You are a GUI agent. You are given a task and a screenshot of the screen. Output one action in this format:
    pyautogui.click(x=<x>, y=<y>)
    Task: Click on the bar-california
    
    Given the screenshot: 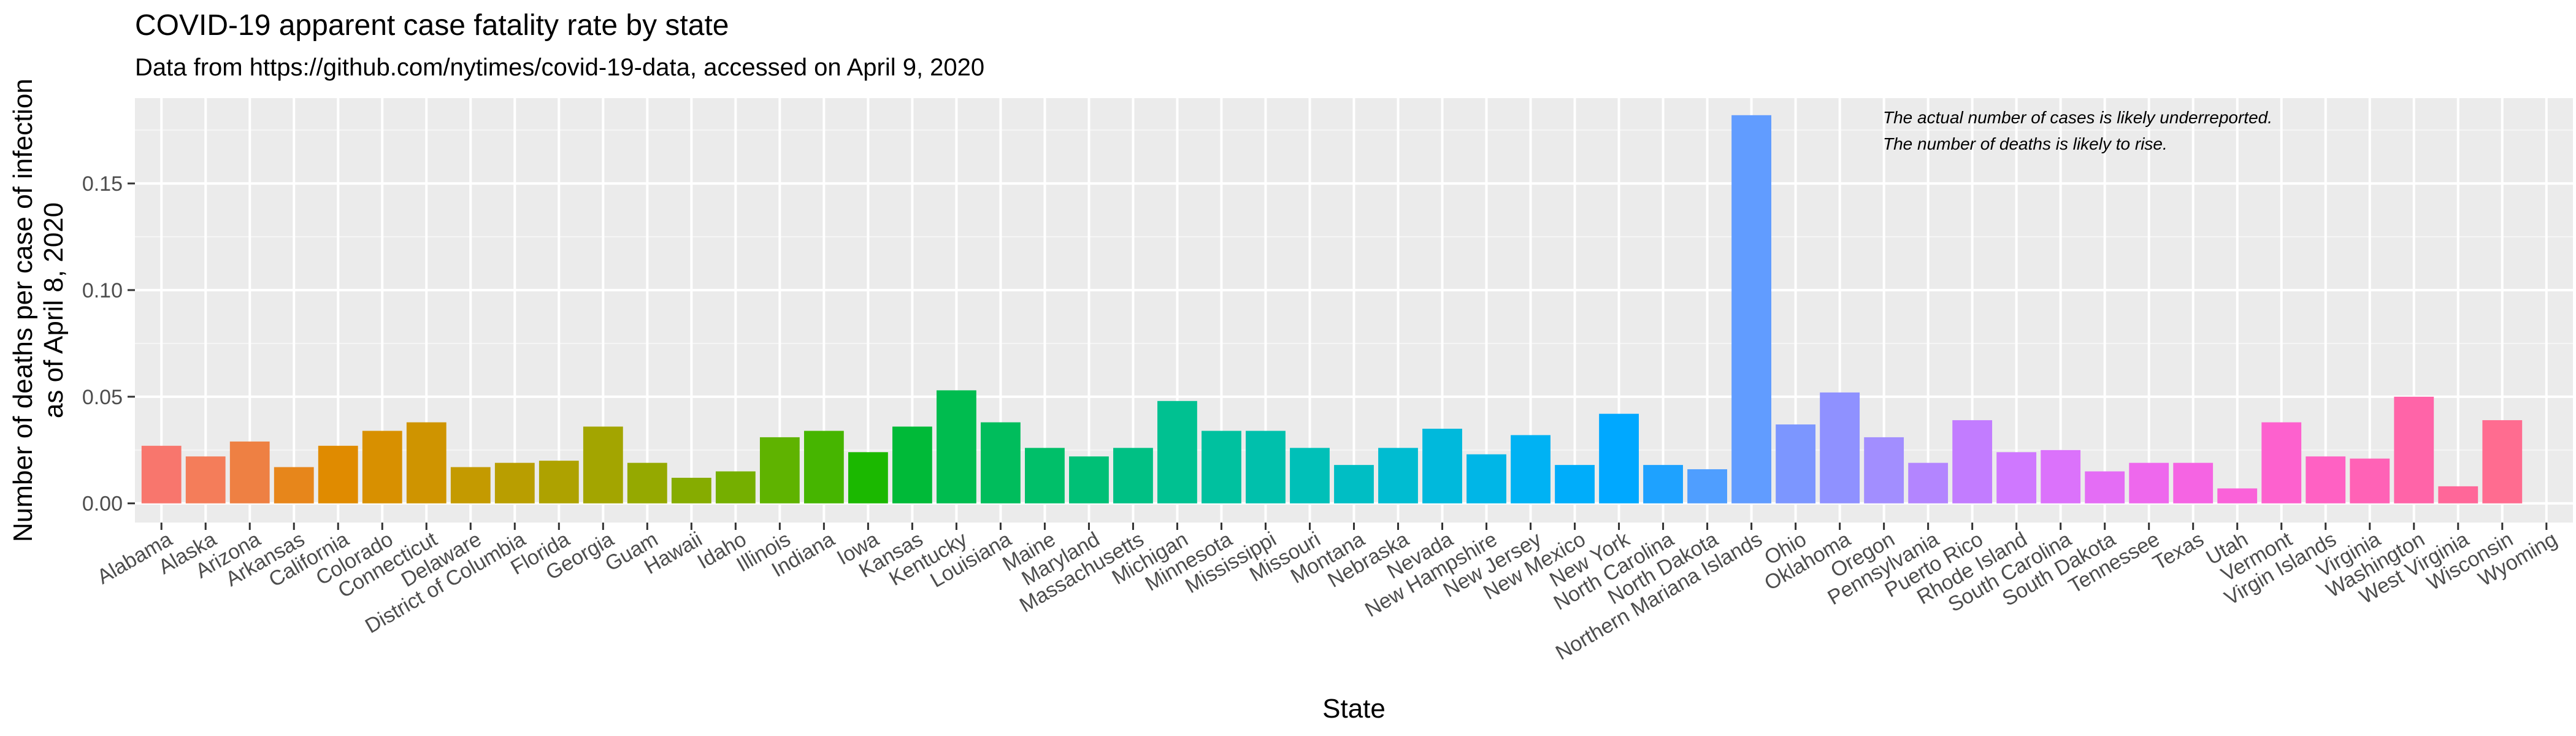 What is the action you would take?
    pyautogui.click(x=338, y=474)
    